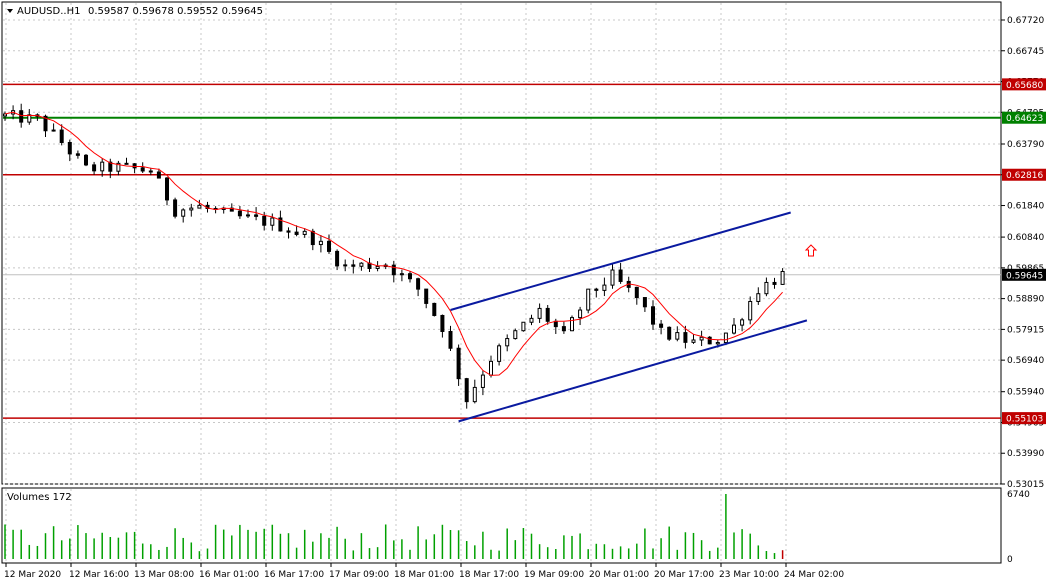 This screenshot has height=584, width=1049. Describe the element at coordinates (99, 575) in the screenshot. I see `time-tick-label: 12 Mar 16:00` at that location.